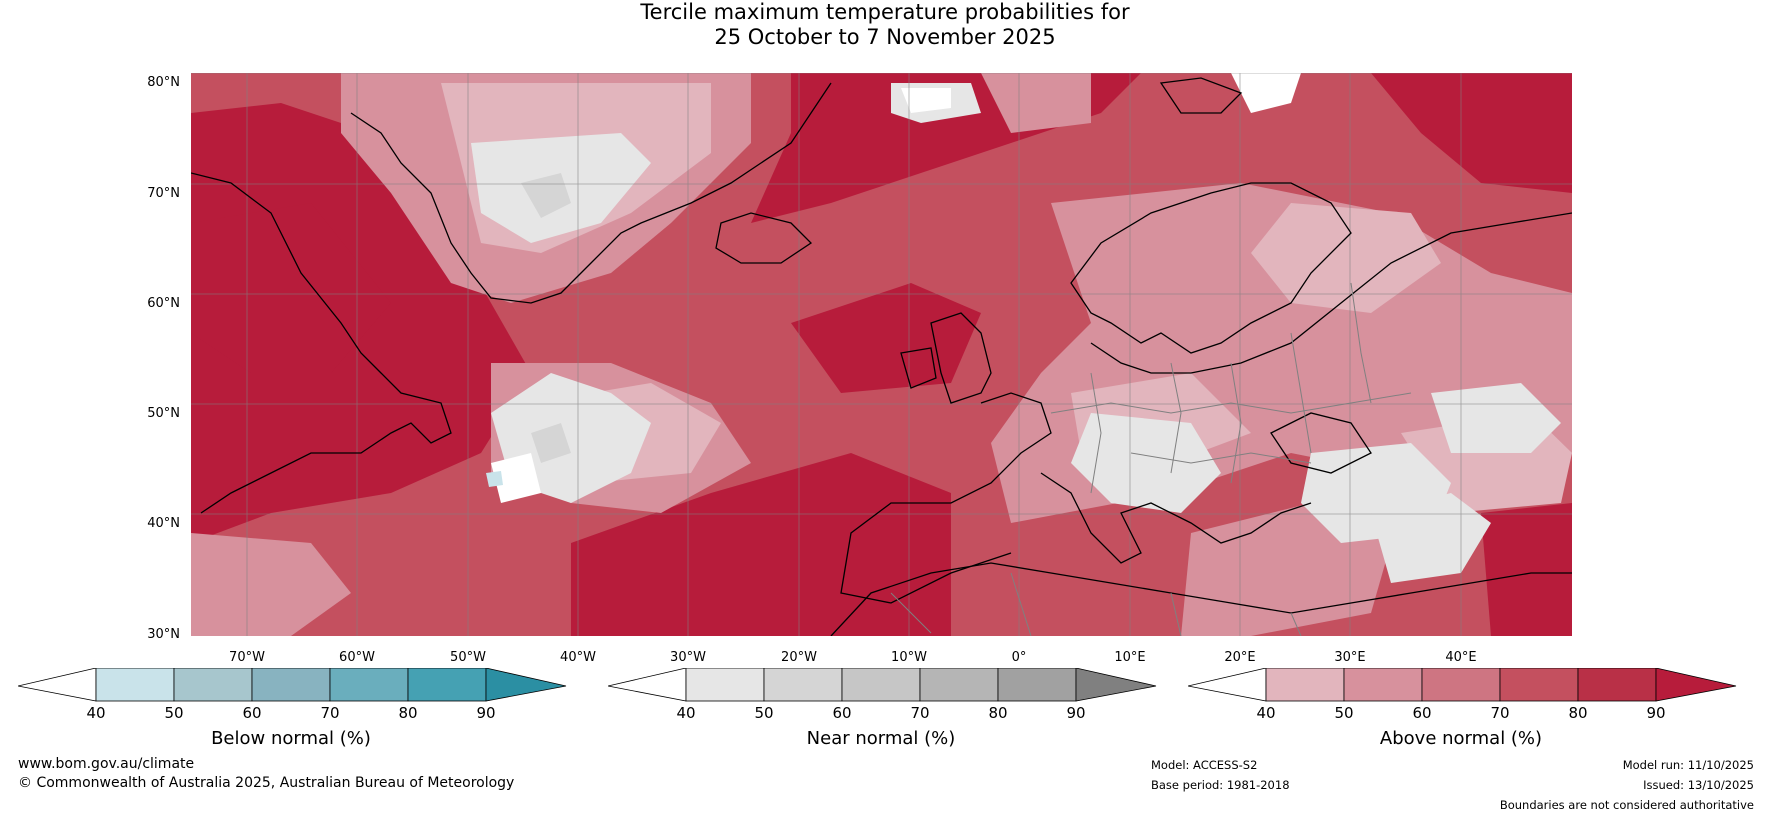 Image resolution: width=1770 pixels, height=816 pixels. Describe the element at coordinates (1688, 765) in the screenshot. I see `model-run-text: Model run: 11/10/2025` at that location.